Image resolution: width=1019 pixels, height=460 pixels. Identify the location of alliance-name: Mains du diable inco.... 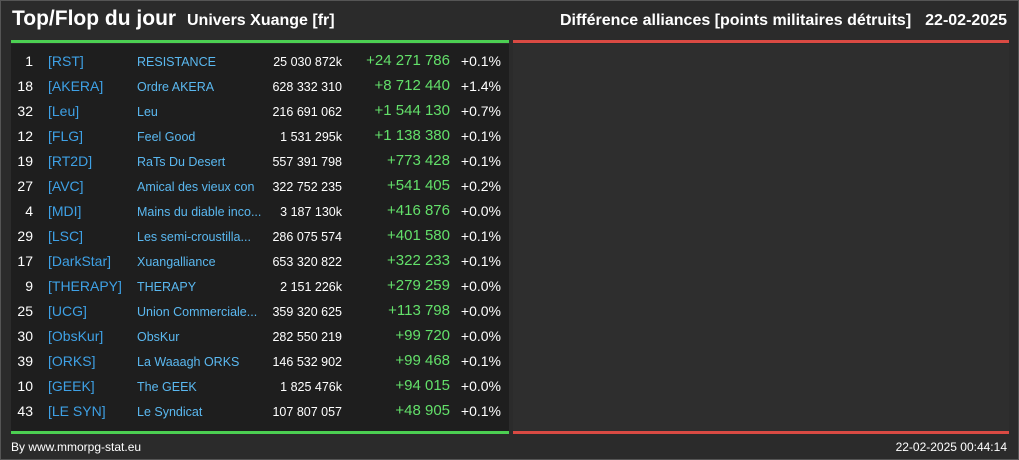
(199, 212).